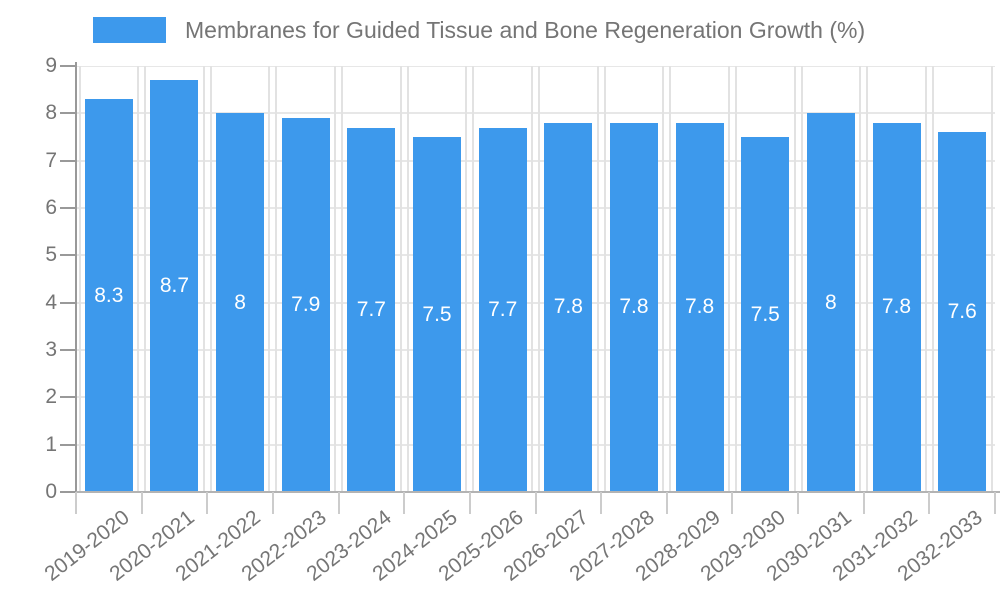 This screenshot has width=1000, height=600. What do you see at coordinates (76, 277) in the screenshot?
I see `y-axis-line` at bounding box center [76, 277].